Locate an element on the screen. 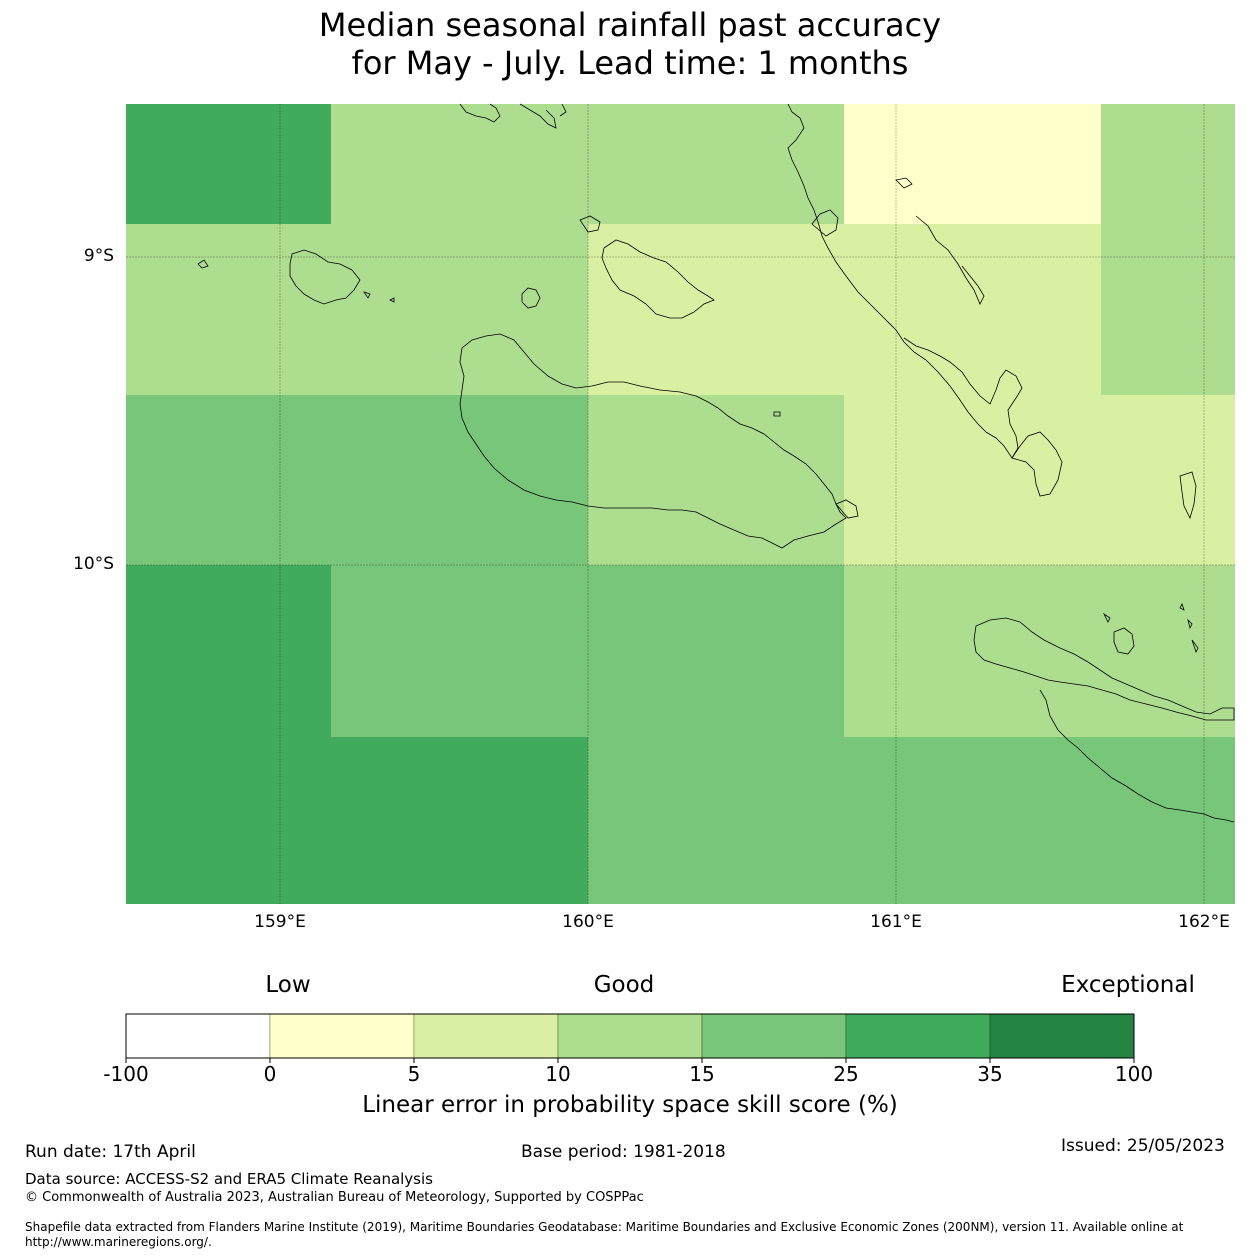  coastline-new-georgia is located at coordinates (513, 116).